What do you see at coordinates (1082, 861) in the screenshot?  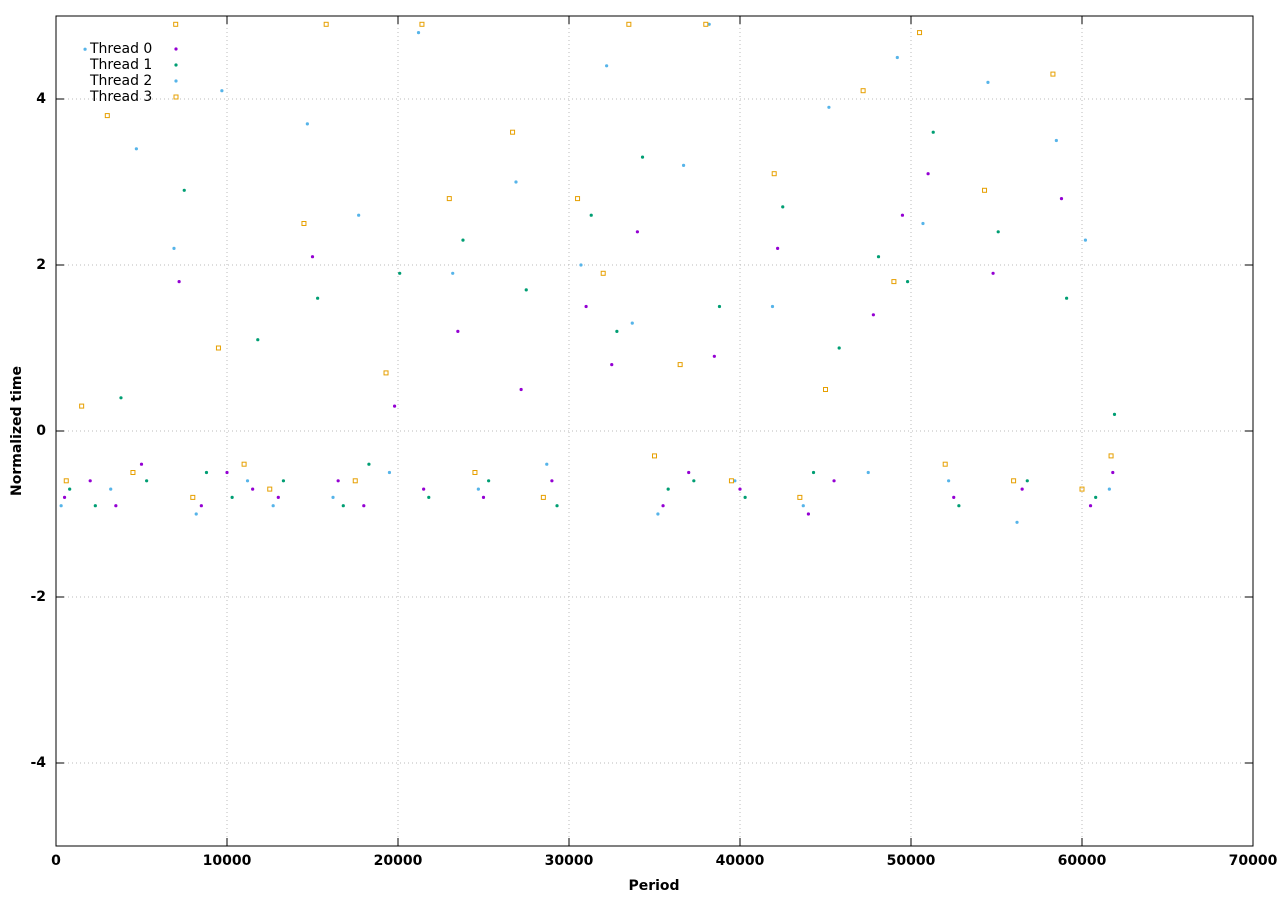 I see `x-tick-label: 60000` at bounding box center [1082, 861].